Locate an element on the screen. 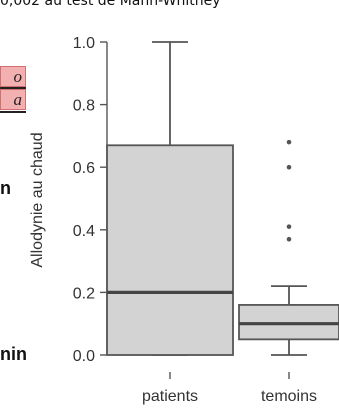 The image size is (339, 412). y-tick-label: 1.0 is located at coordinates (84, 43).